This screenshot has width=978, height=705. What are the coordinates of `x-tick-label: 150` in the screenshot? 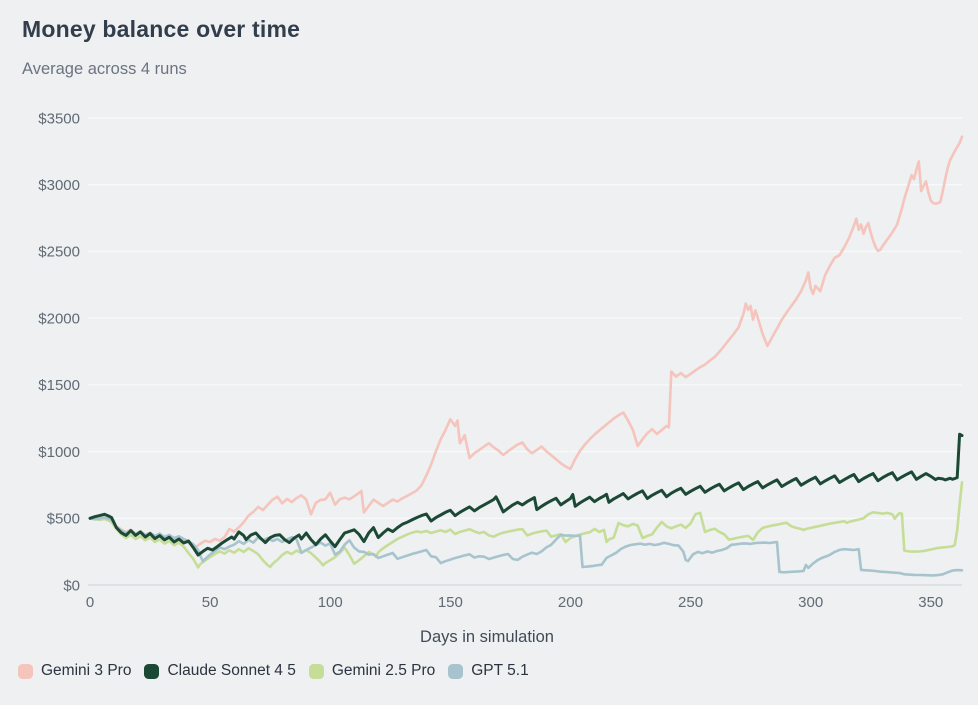 It's located at (450, 602).